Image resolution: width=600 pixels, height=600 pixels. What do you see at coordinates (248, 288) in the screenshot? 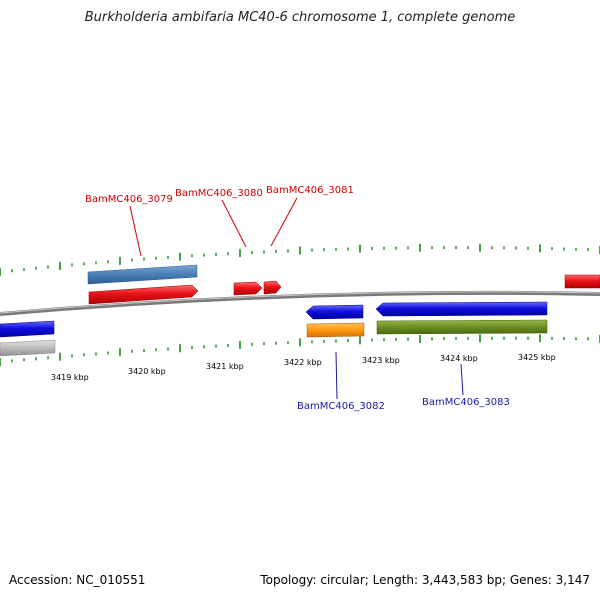
I see `gene-3080-red-arrow` at bounding box center [248, 288].